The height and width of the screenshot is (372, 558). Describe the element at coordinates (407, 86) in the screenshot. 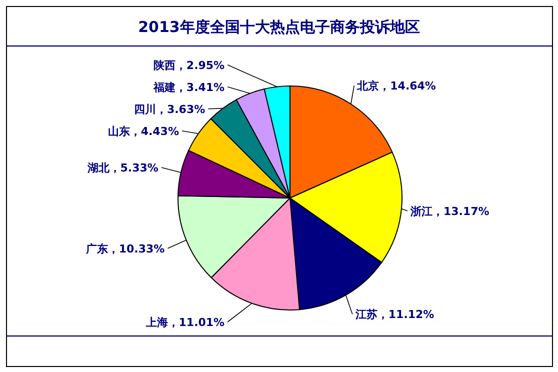

I see `data-label: ，14.64%` at that location.